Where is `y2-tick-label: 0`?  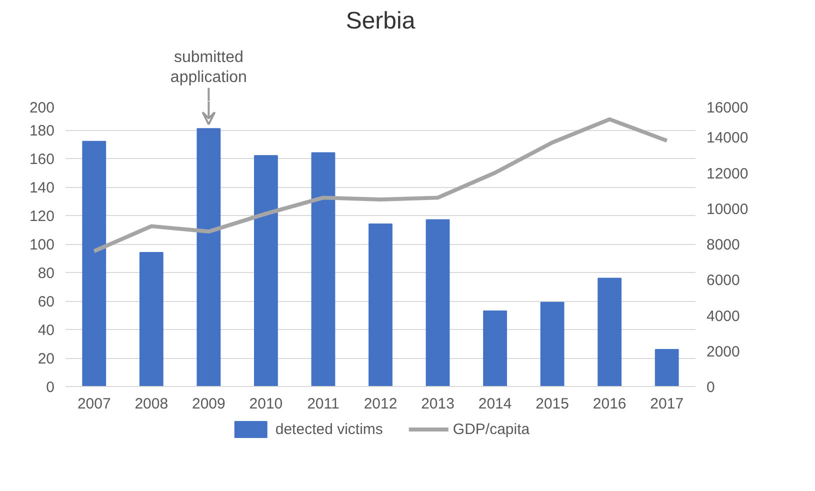
y2-tick-label: 0 is located at coordinates (710, 387).